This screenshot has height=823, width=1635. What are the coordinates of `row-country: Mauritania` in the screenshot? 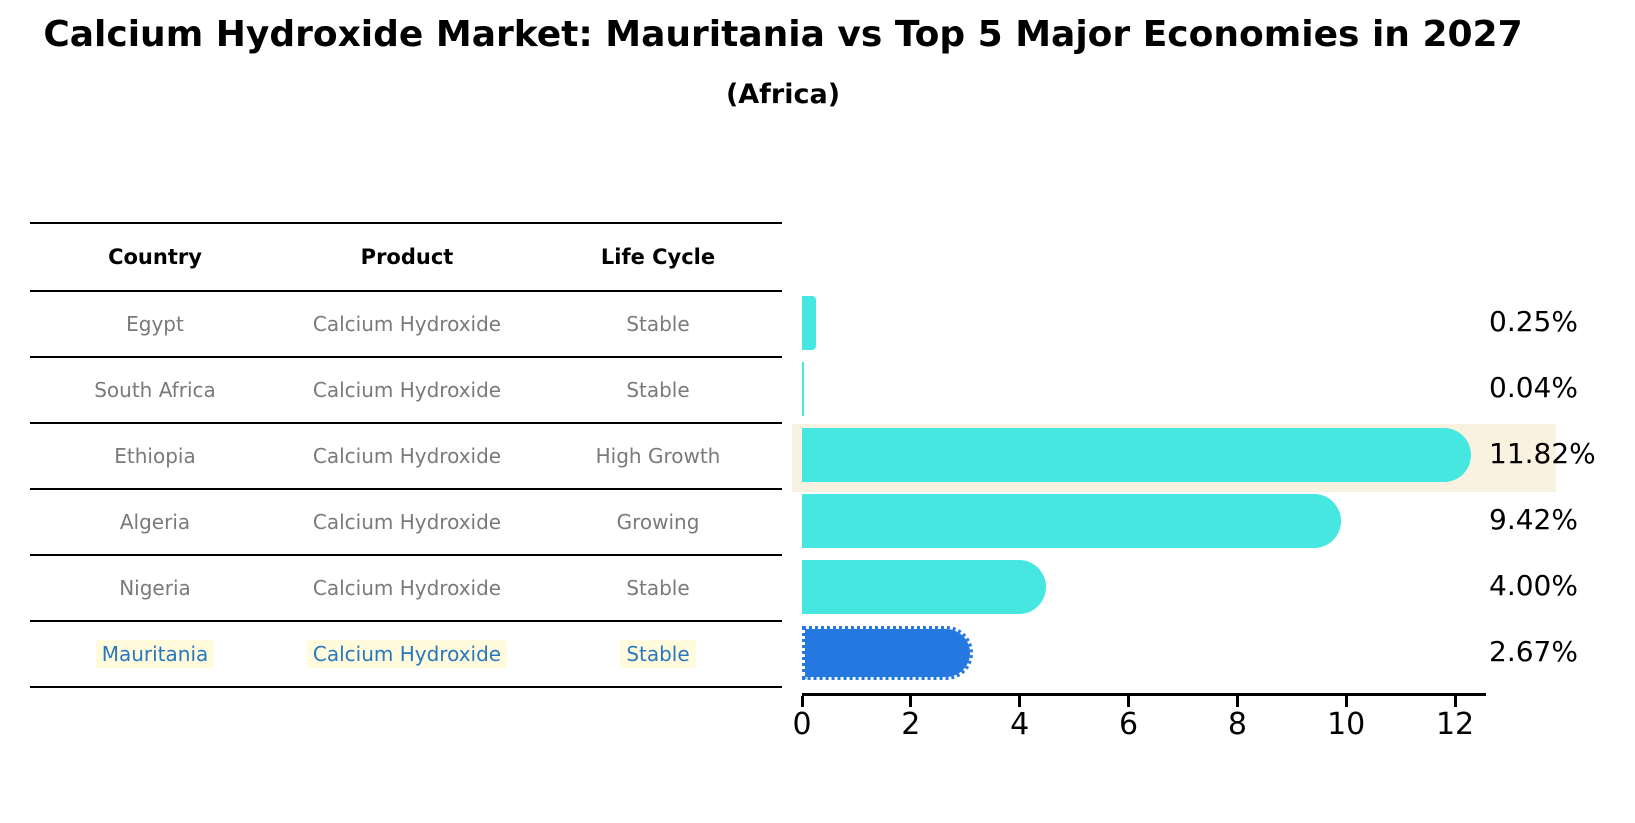 It's located at (155, 654).